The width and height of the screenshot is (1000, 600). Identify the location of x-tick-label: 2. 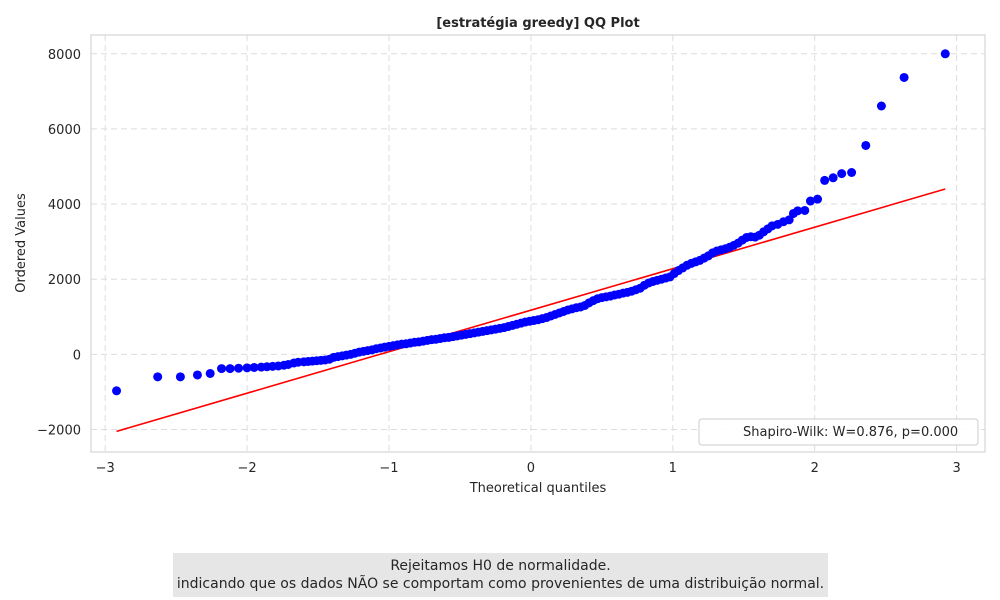
(815, 468).